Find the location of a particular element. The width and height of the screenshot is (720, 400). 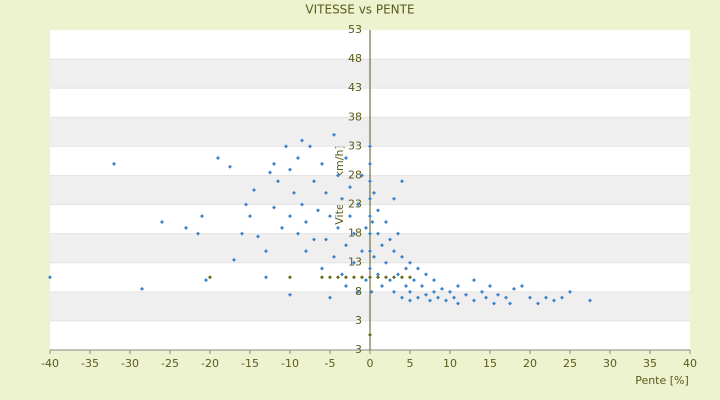

x-tick-label: 5 is located at coordinates (410, 363).